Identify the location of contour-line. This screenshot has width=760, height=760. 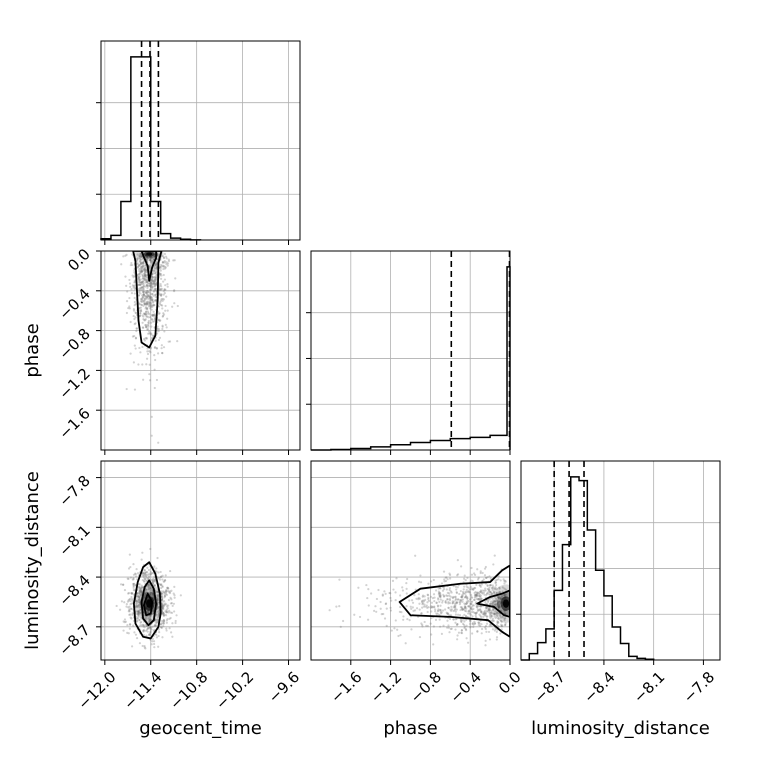
(493, 603).